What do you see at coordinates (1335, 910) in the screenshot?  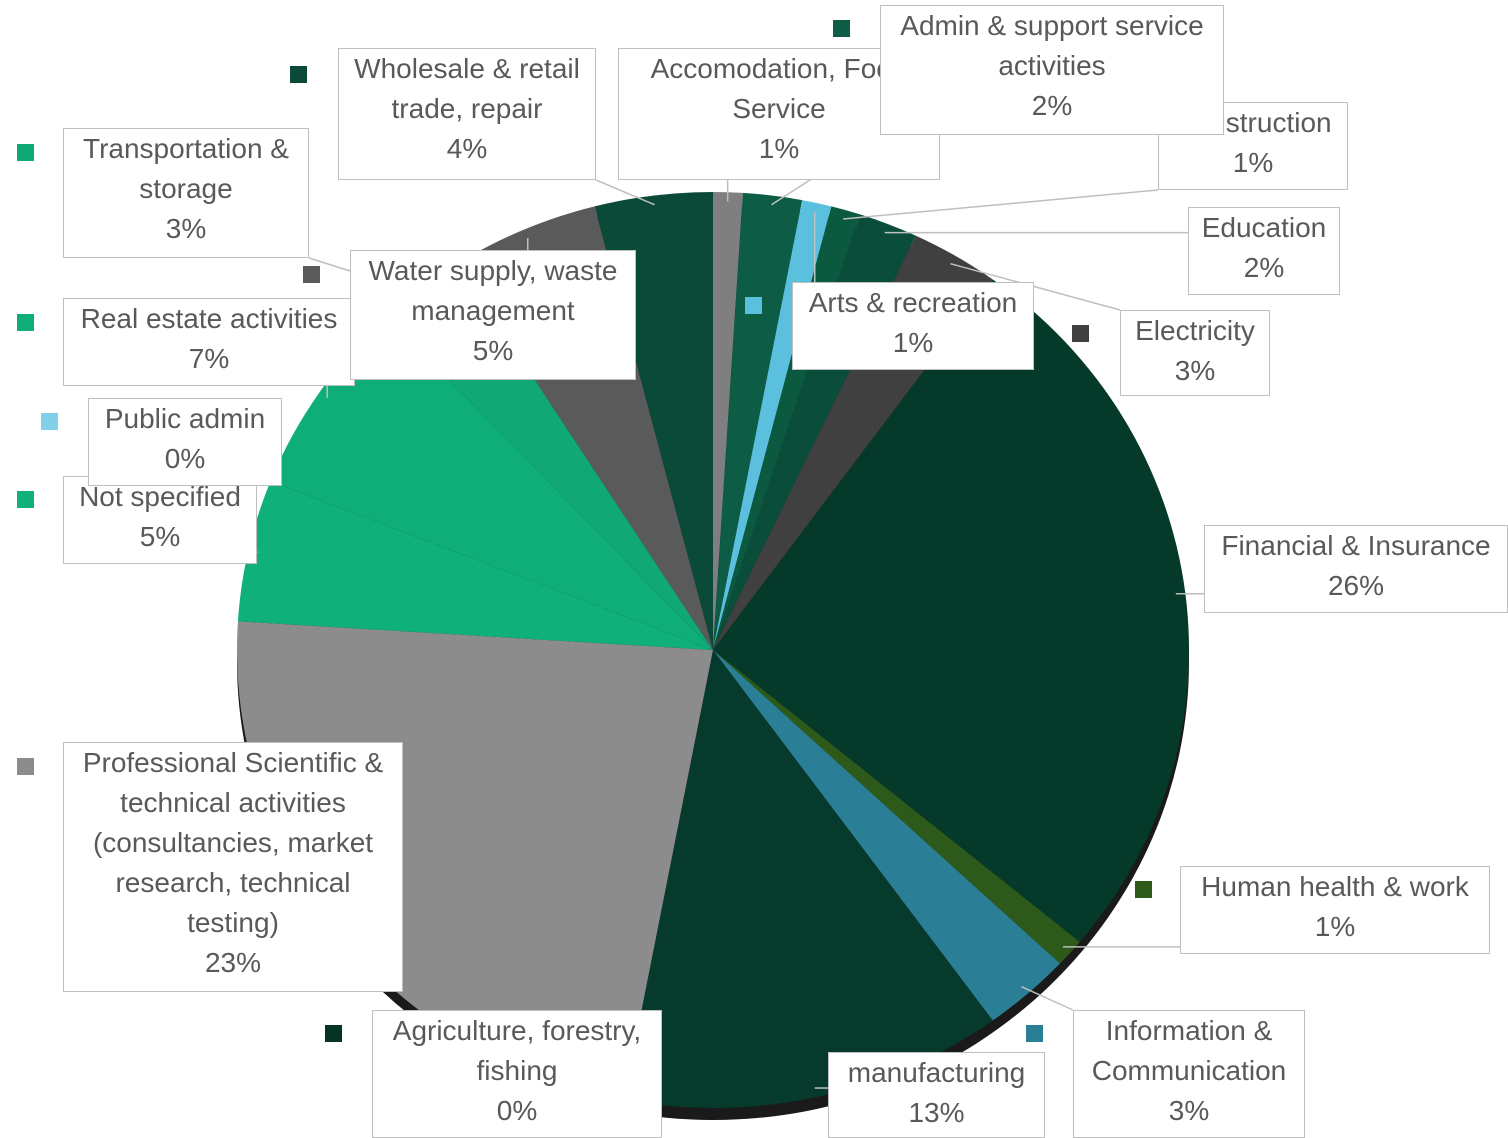 I see `data-label: Human health & work 1%` at bounding box center [1335, 910].